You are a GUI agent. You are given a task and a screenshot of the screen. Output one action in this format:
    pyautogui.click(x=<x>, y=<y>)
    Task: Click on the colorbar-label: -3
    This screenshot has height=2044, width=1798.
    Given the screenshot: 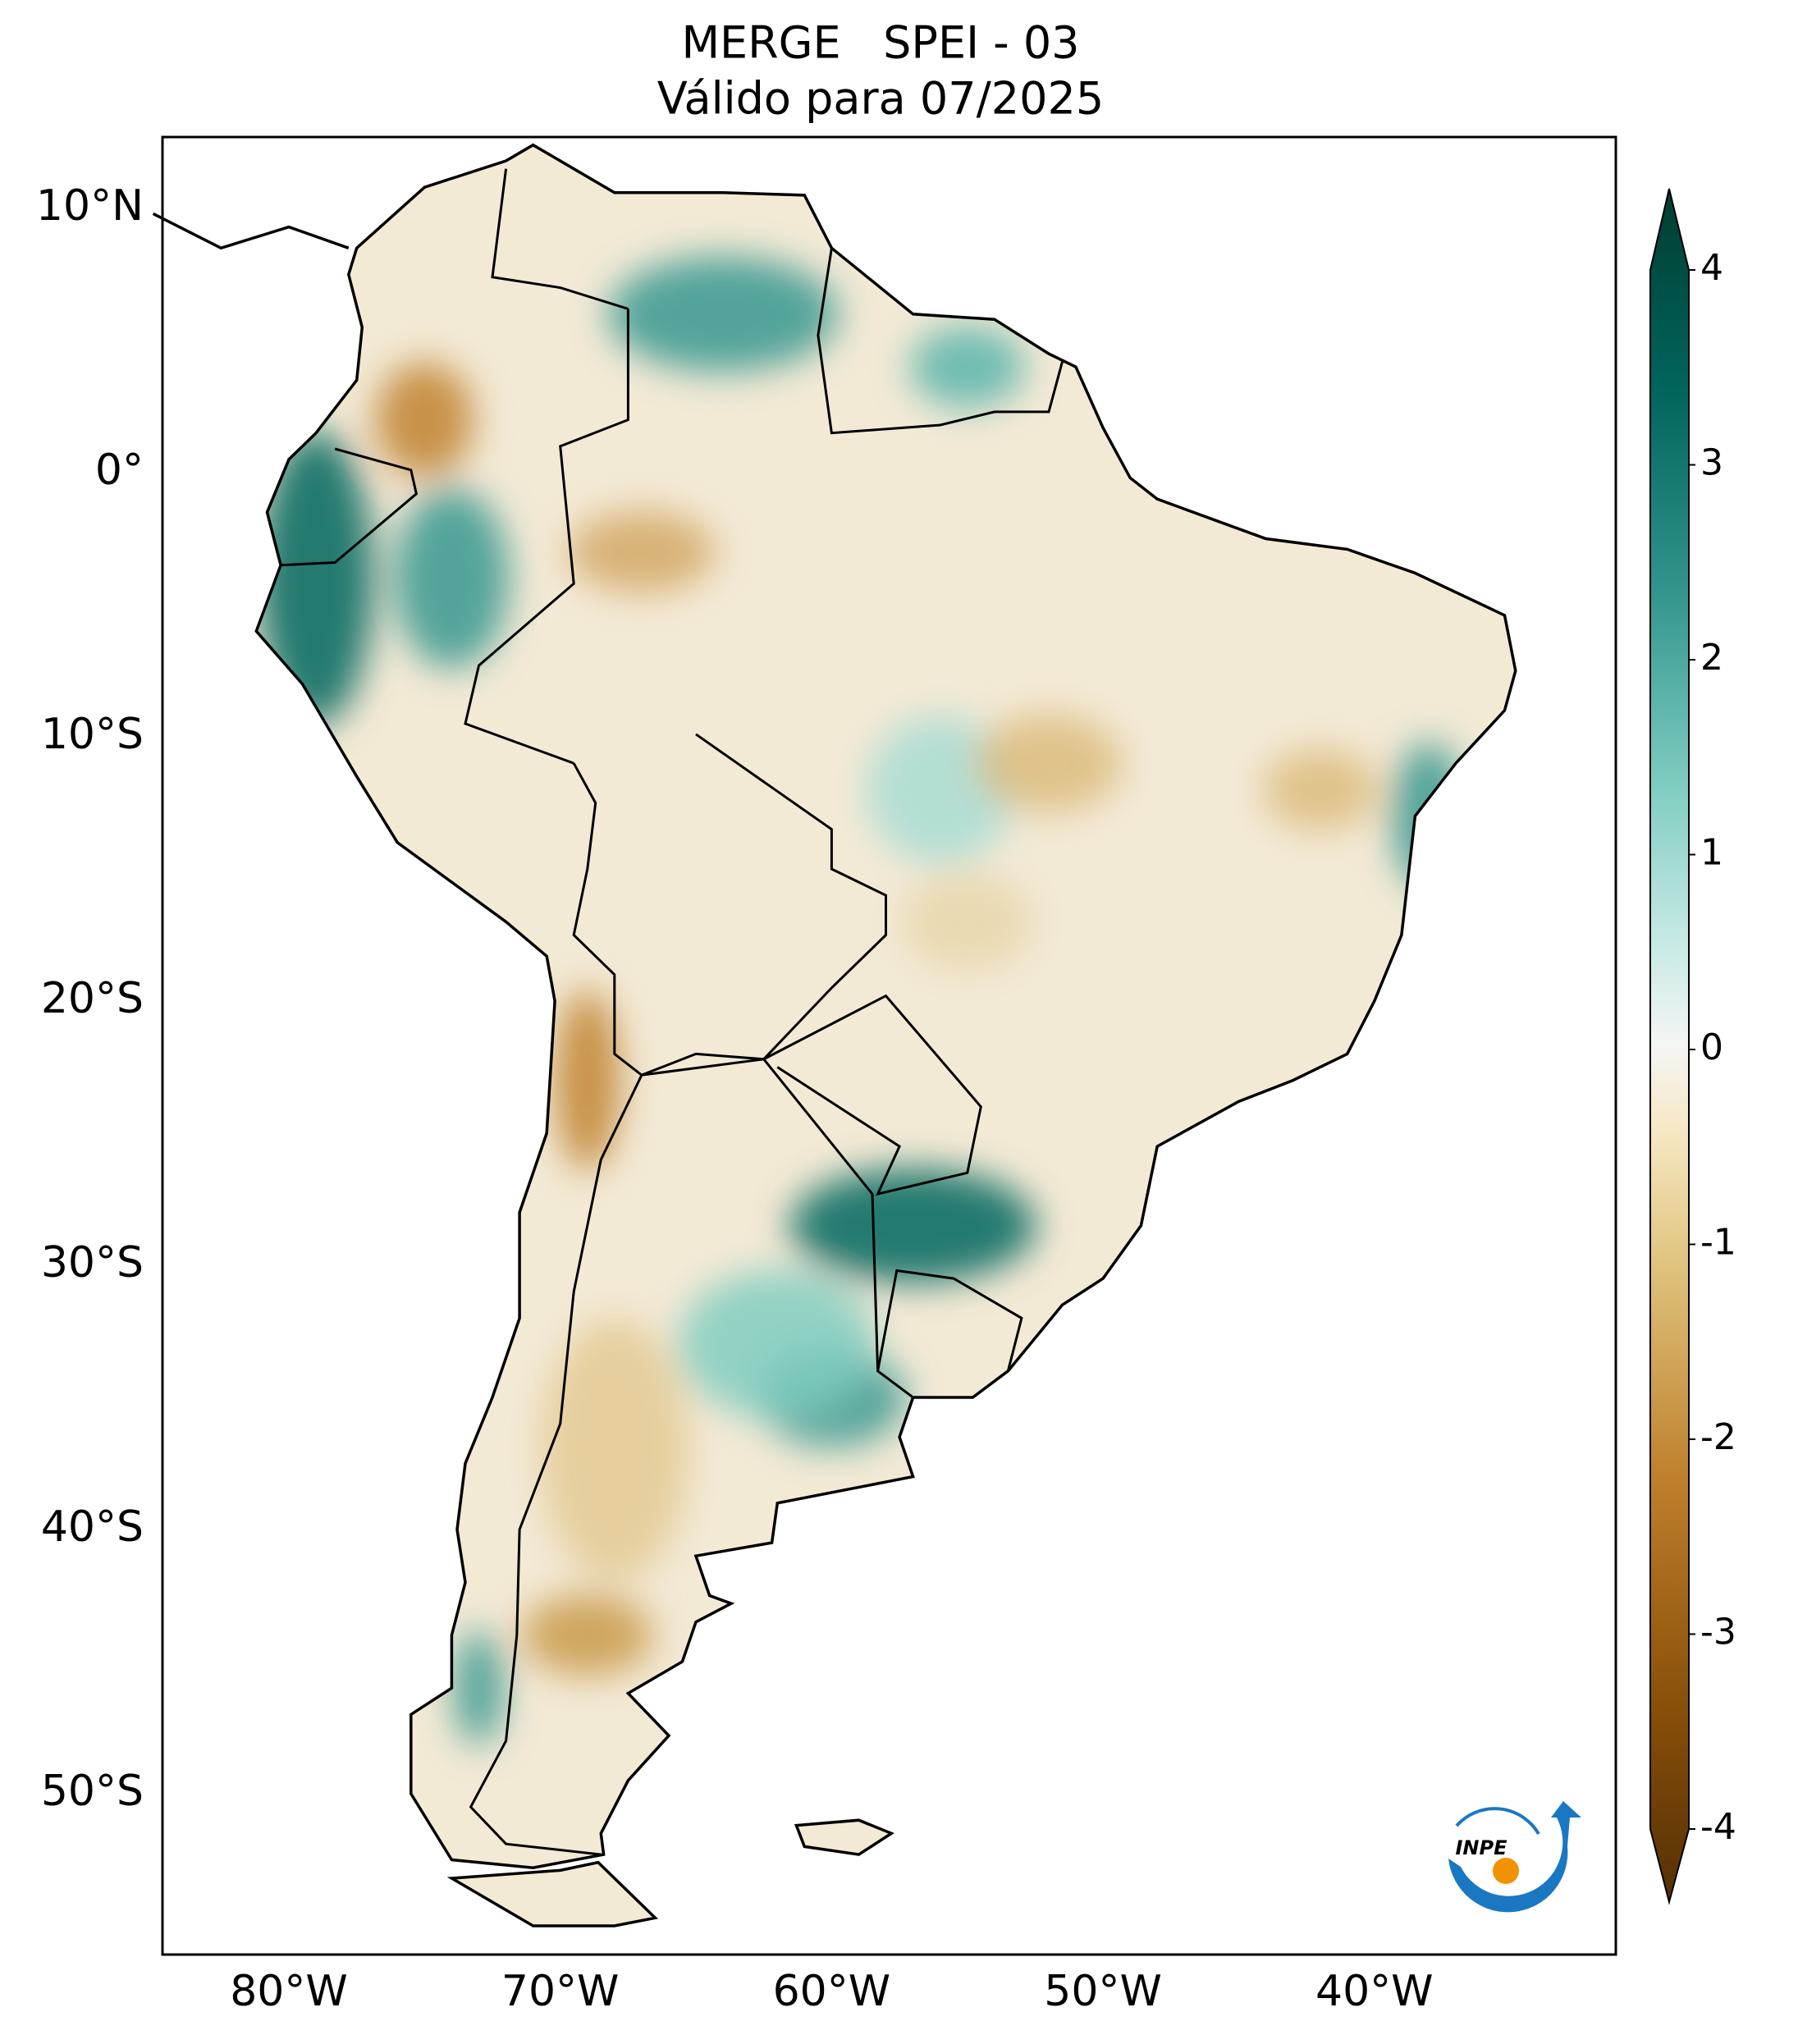 What is the action you would take?
    pyautogui.click(x=1718, y=1632)
    